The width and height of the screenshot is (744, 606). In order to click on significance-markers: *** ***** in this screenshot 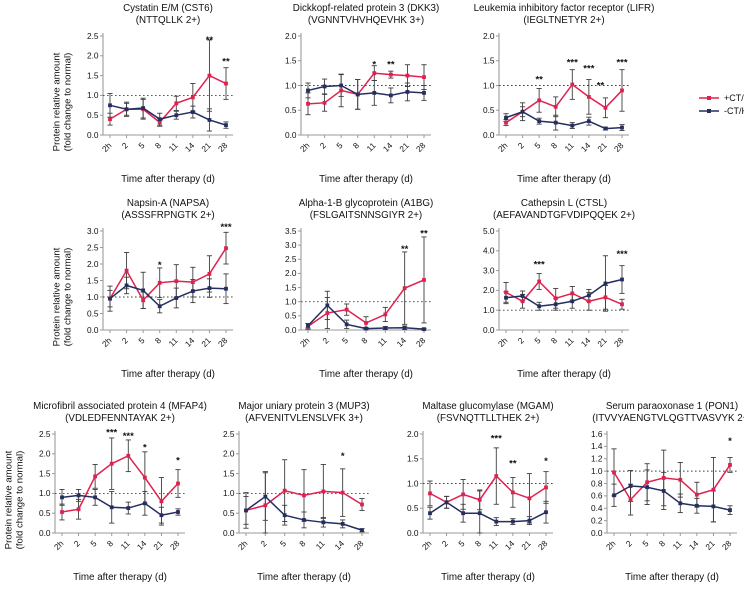, I will do `click(143, 447)`.